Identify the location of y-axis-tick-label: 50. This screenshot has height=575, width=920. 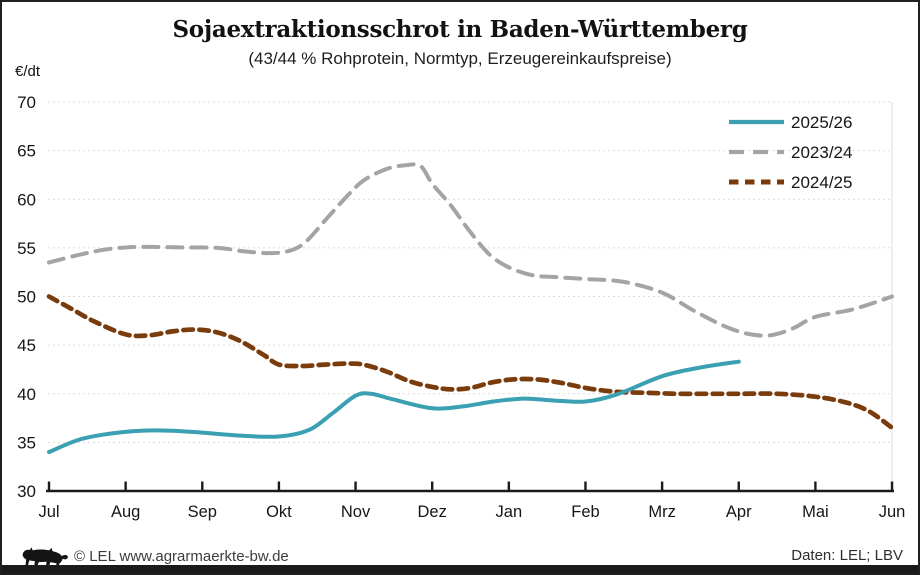
(26, 297).